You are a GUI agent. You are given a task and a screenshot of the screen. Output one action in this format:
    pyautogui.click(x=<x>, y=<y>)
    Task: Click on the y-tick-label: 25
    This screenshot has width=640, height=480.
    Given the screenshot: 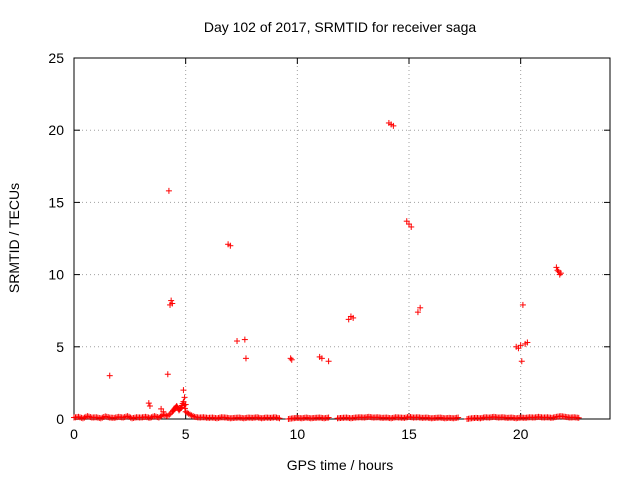 What is the action you would take?
    pyautogui.click(x=56, y=58)
    